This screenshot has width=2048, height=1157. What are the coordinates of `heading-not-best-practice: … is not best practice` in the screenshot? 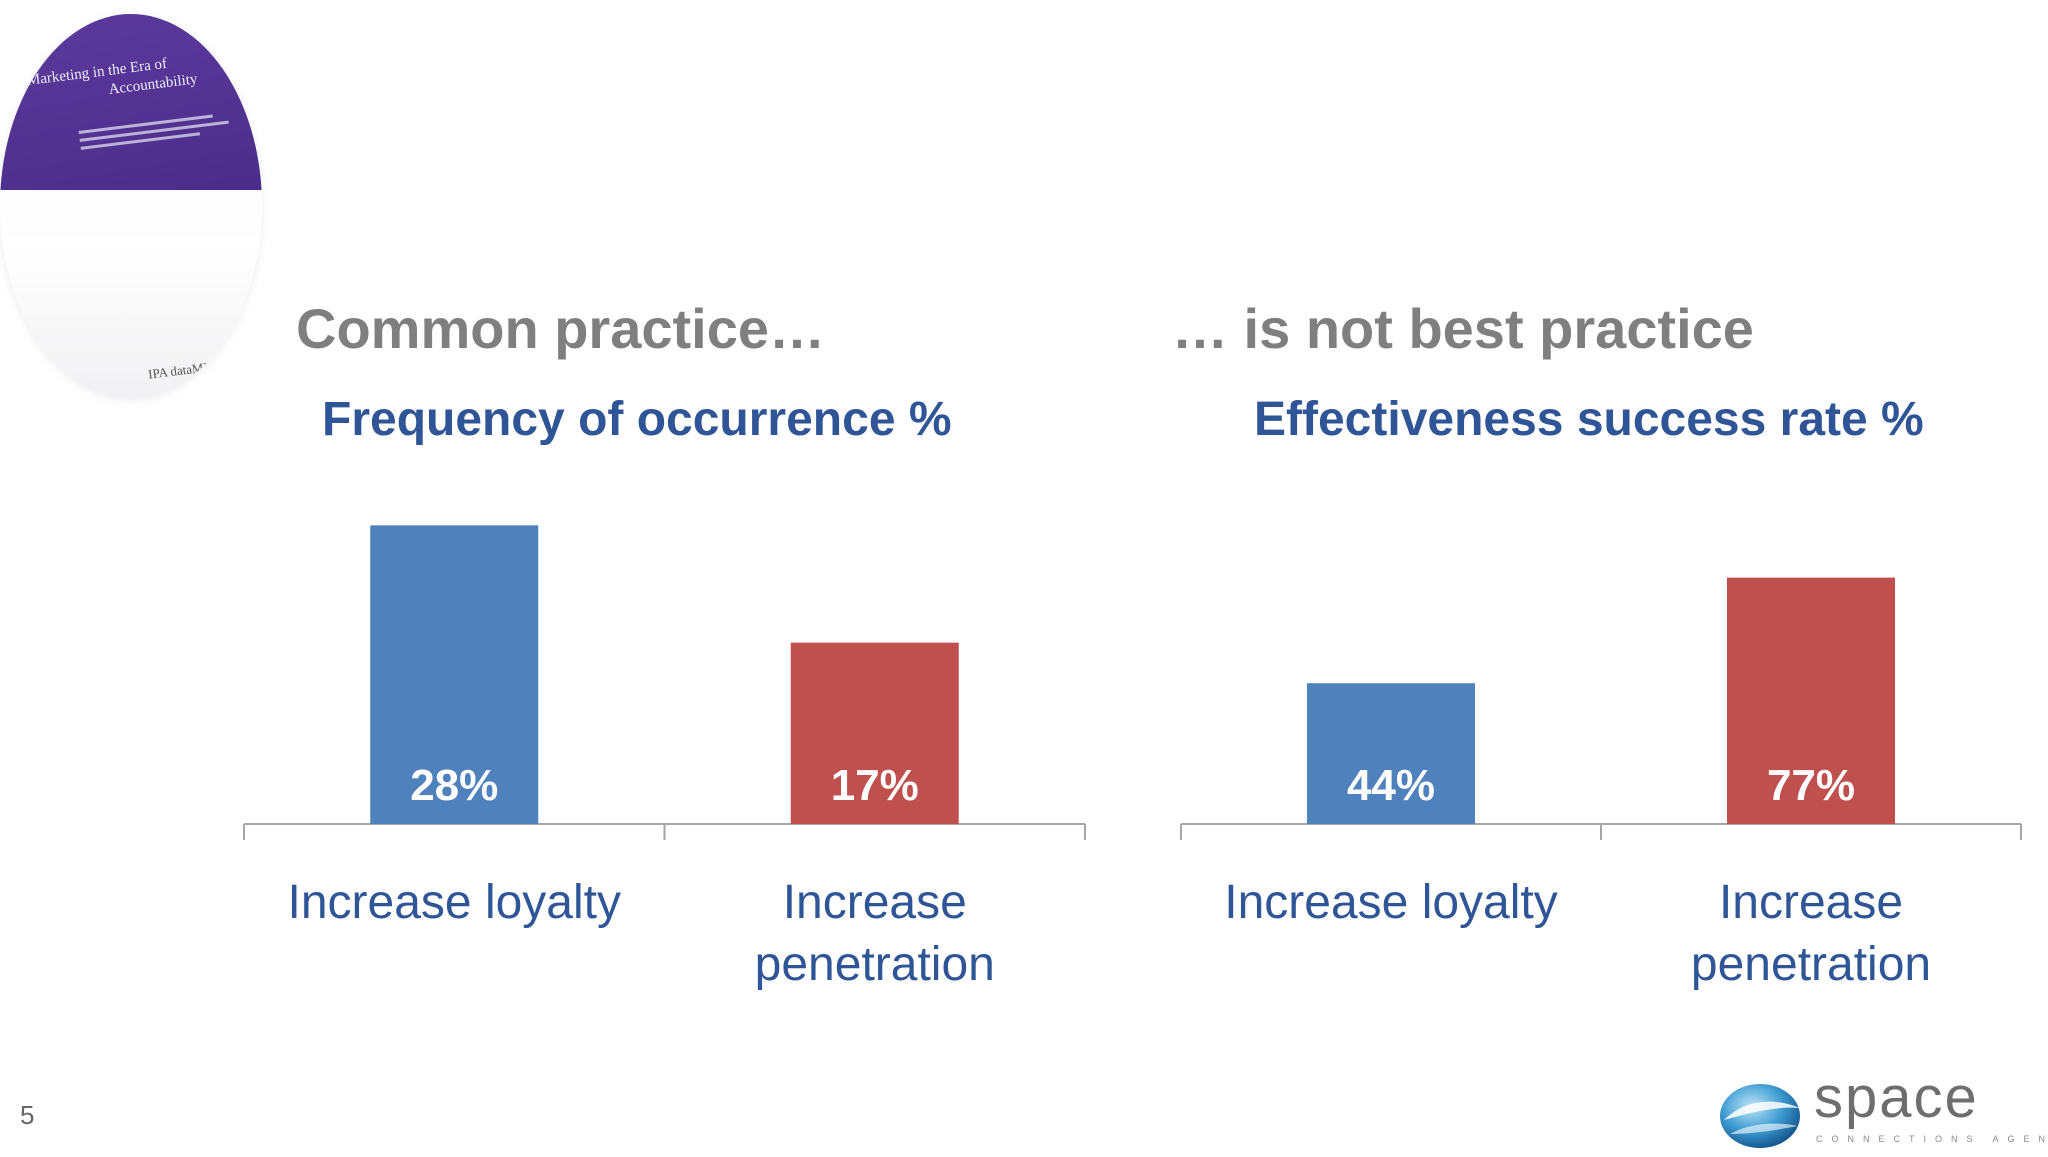 It's located at (1463, 328).